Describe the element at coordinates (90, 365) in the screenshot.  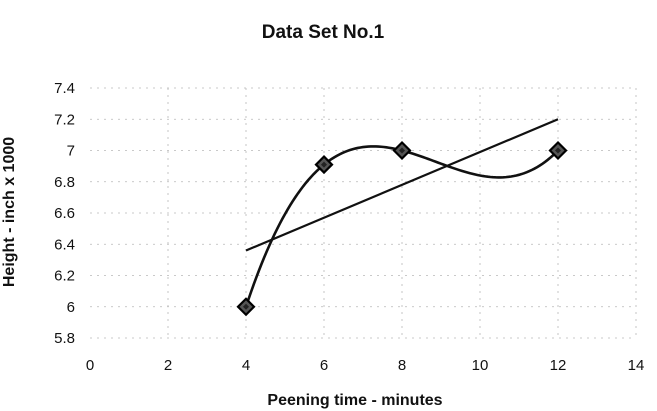
I see `x-tick-label: 0` at that location.